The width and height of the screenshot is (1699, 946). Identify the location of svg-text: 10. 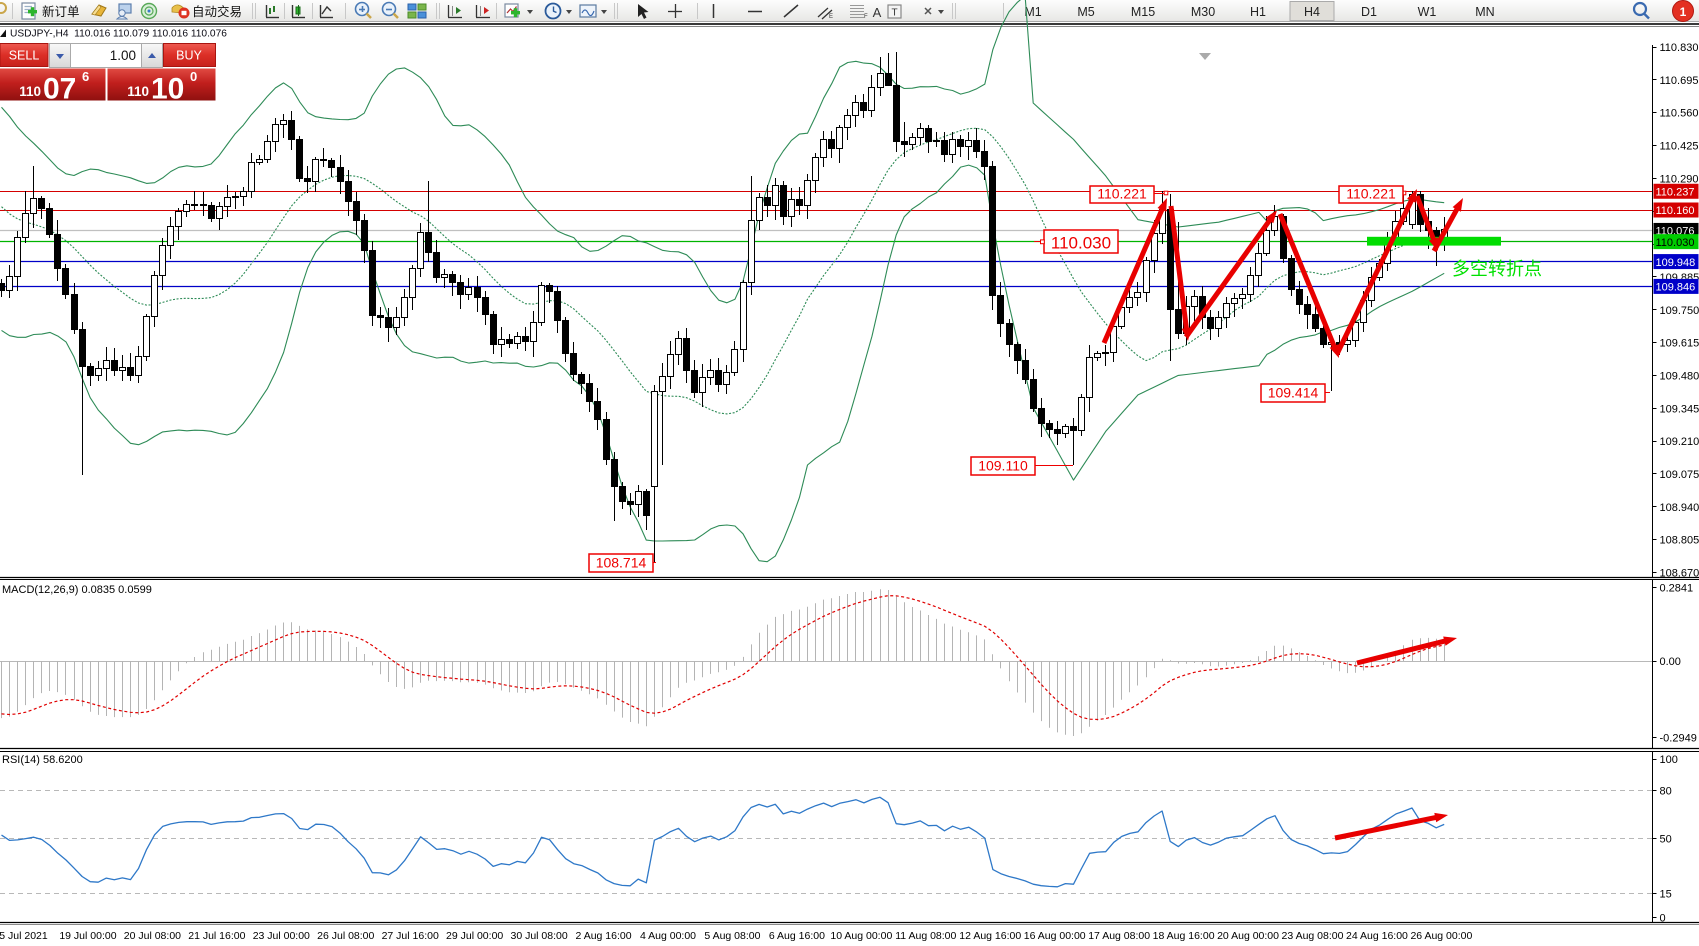
(167, 89).